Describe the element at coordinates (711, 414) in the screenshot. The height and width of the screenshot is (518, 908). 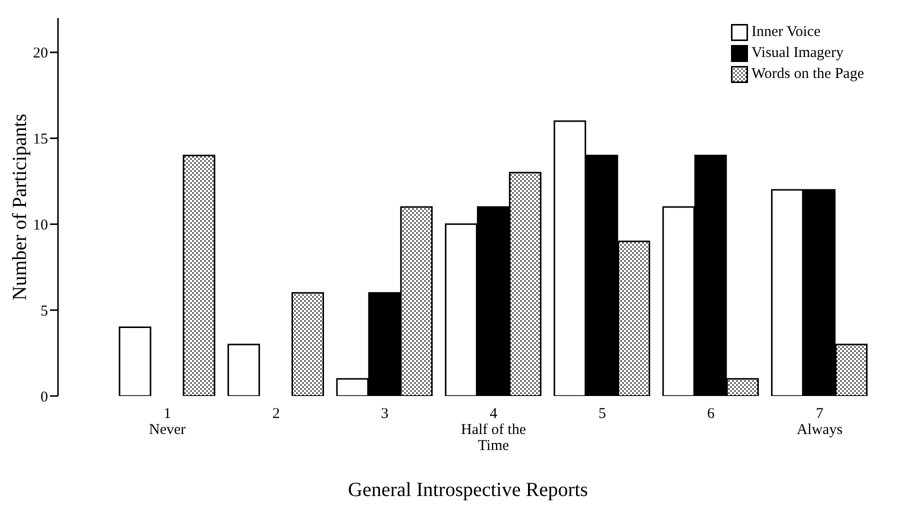
I see `x-tick-label: 6` at that location.